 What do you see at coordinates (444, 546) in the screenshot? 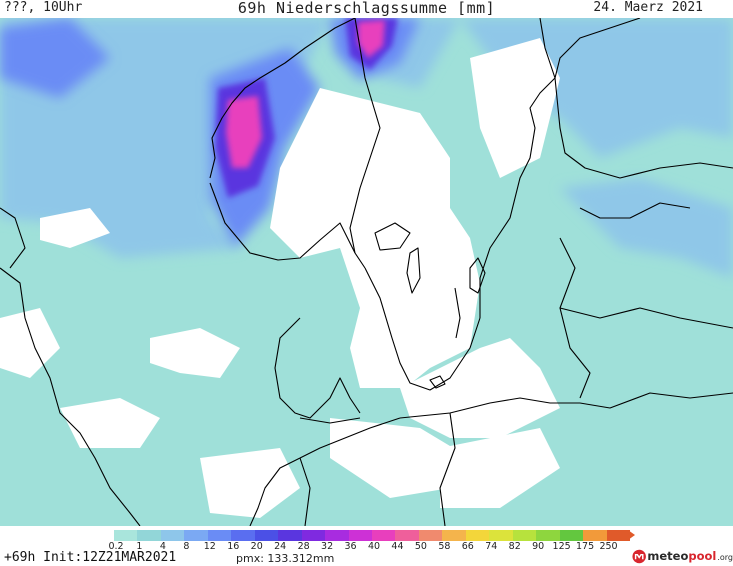
I see `legend-tick-label: 58` at bounding box center [444, 546].